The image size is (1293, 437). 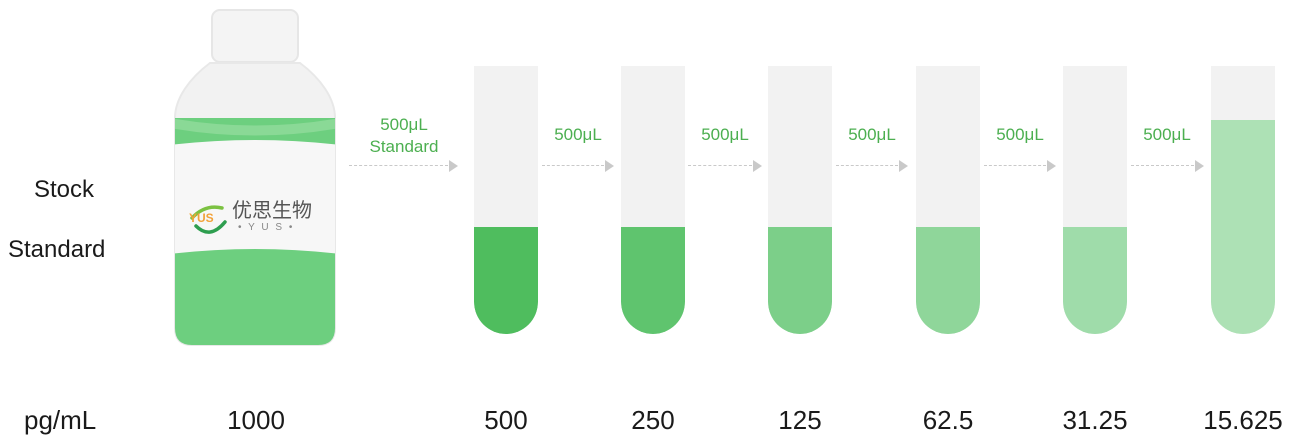 What do you see at coordinates (1243, 420) in the screenshot?
I see `tube-concentration: 15.625` at bounding box center [1243, 420].